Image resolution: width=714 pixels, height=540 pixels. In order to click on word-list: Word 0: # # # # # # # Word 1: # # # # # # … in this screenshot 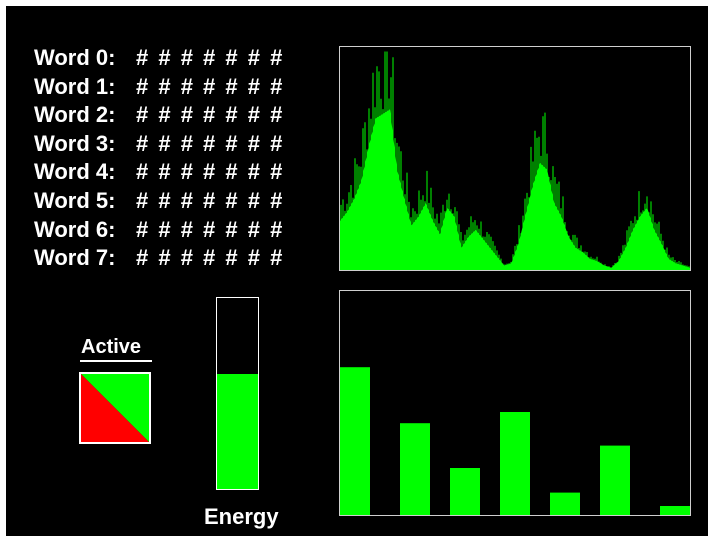, I will do `click(159, 158)`.